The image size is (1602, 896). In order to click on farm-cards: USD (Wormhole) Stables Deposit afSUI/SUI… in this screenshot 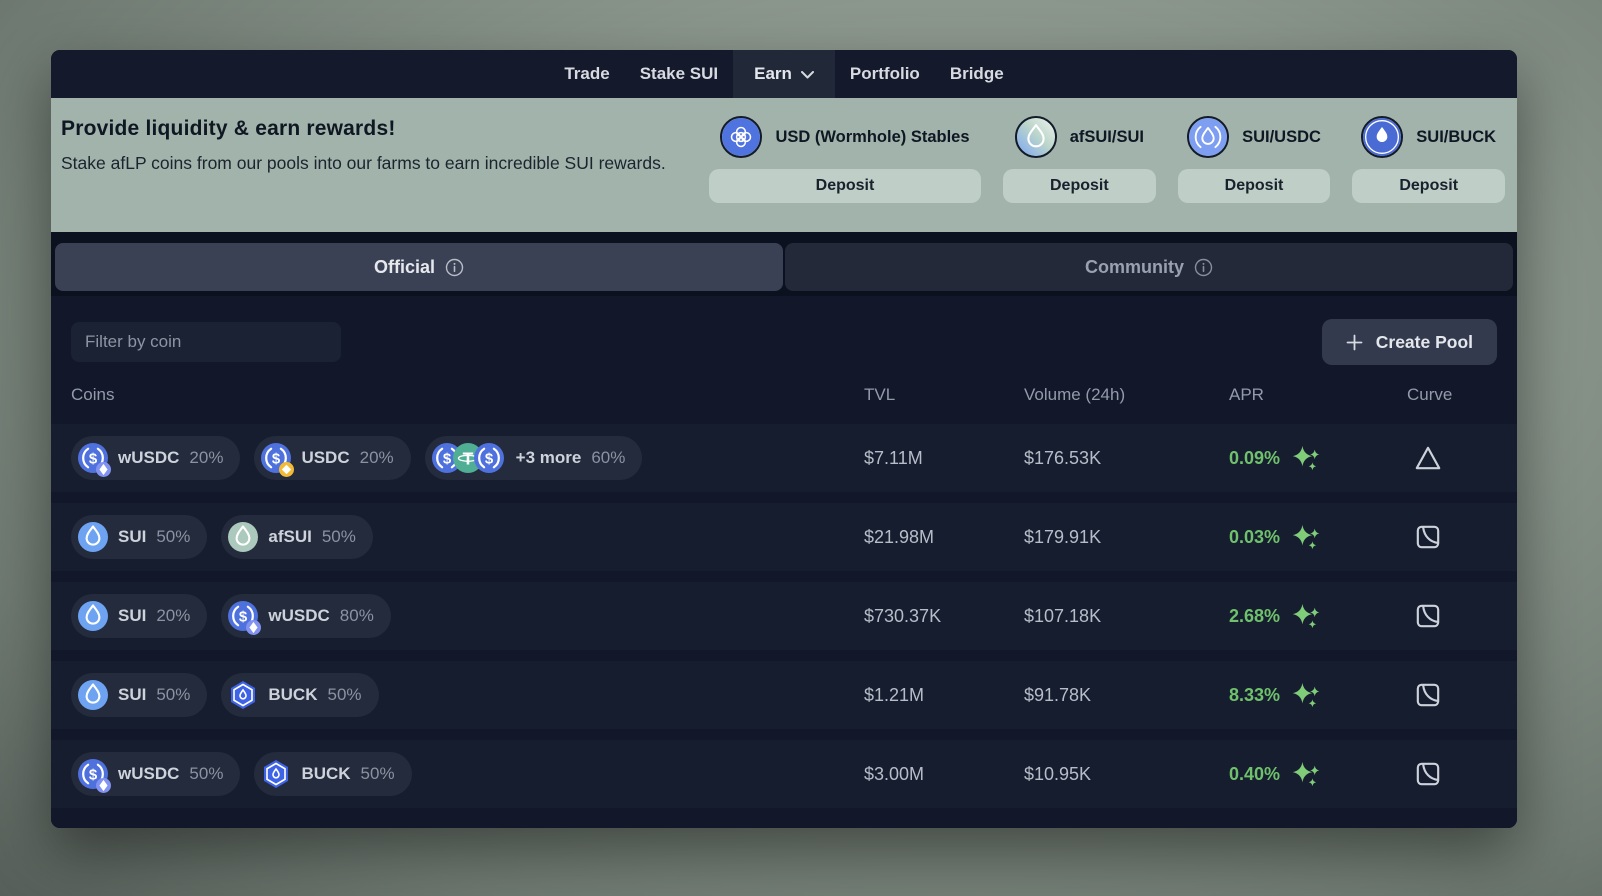, I will do `click(1107, 159)`.